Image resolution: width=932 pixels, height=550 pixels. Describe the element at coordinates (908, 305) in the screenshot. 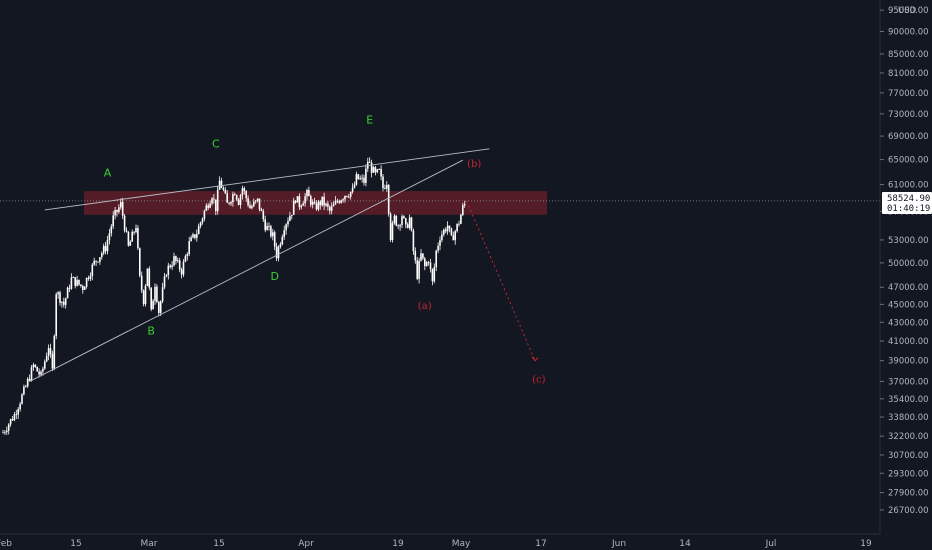

I see `y-tick-label: 45000.00` at that location.